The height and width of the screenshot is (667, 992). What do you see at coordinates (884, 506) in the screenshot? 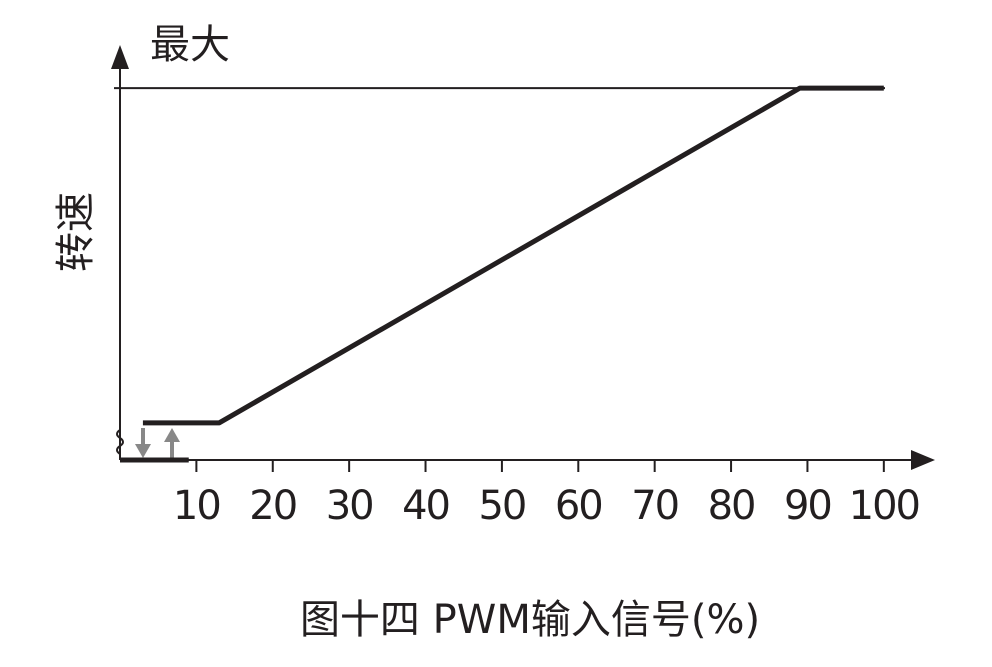
I see `x-tick-label: 100` at bounding box center [884, 506].